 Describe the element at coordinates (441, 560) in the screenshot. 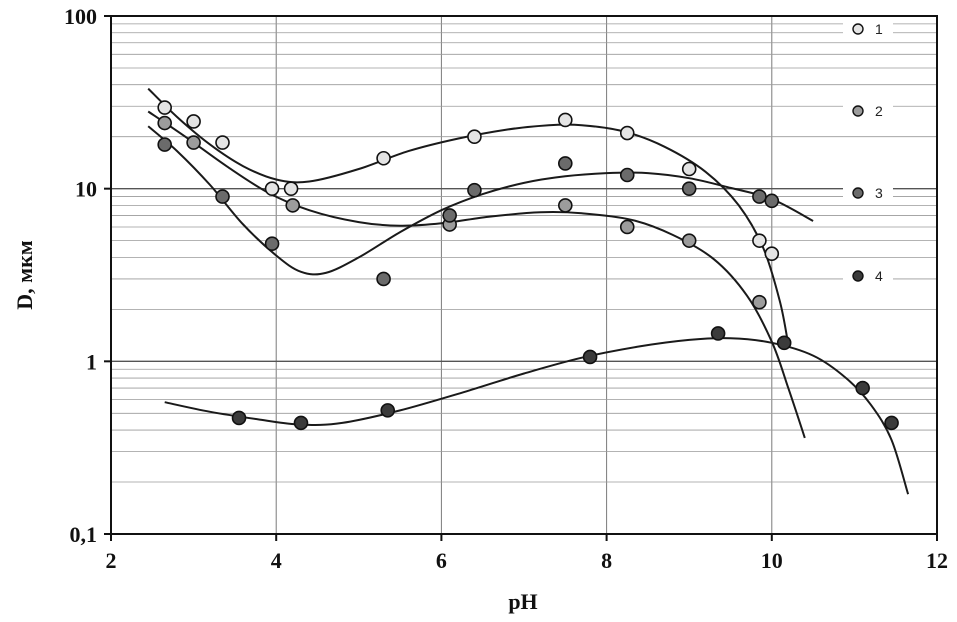

I see `x-tick-label: 6` at that location.